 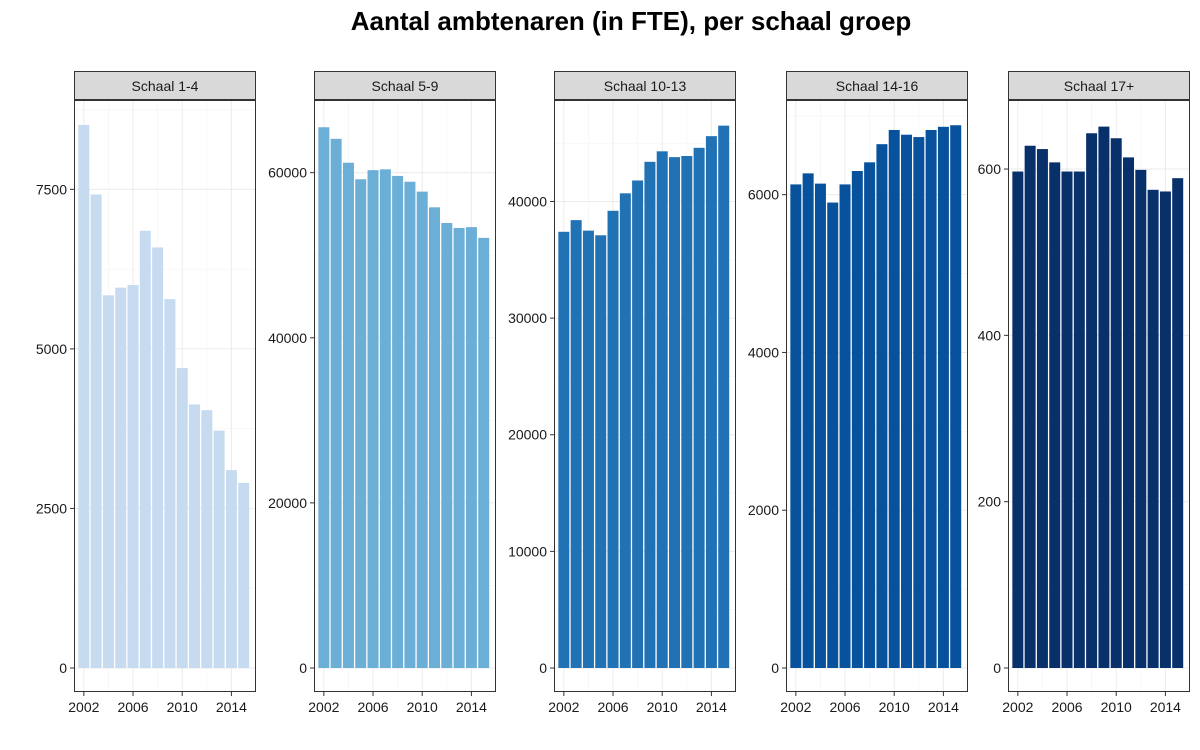 I want to click on facet-label: Schaal 14-16, so click(x=877, y=86).